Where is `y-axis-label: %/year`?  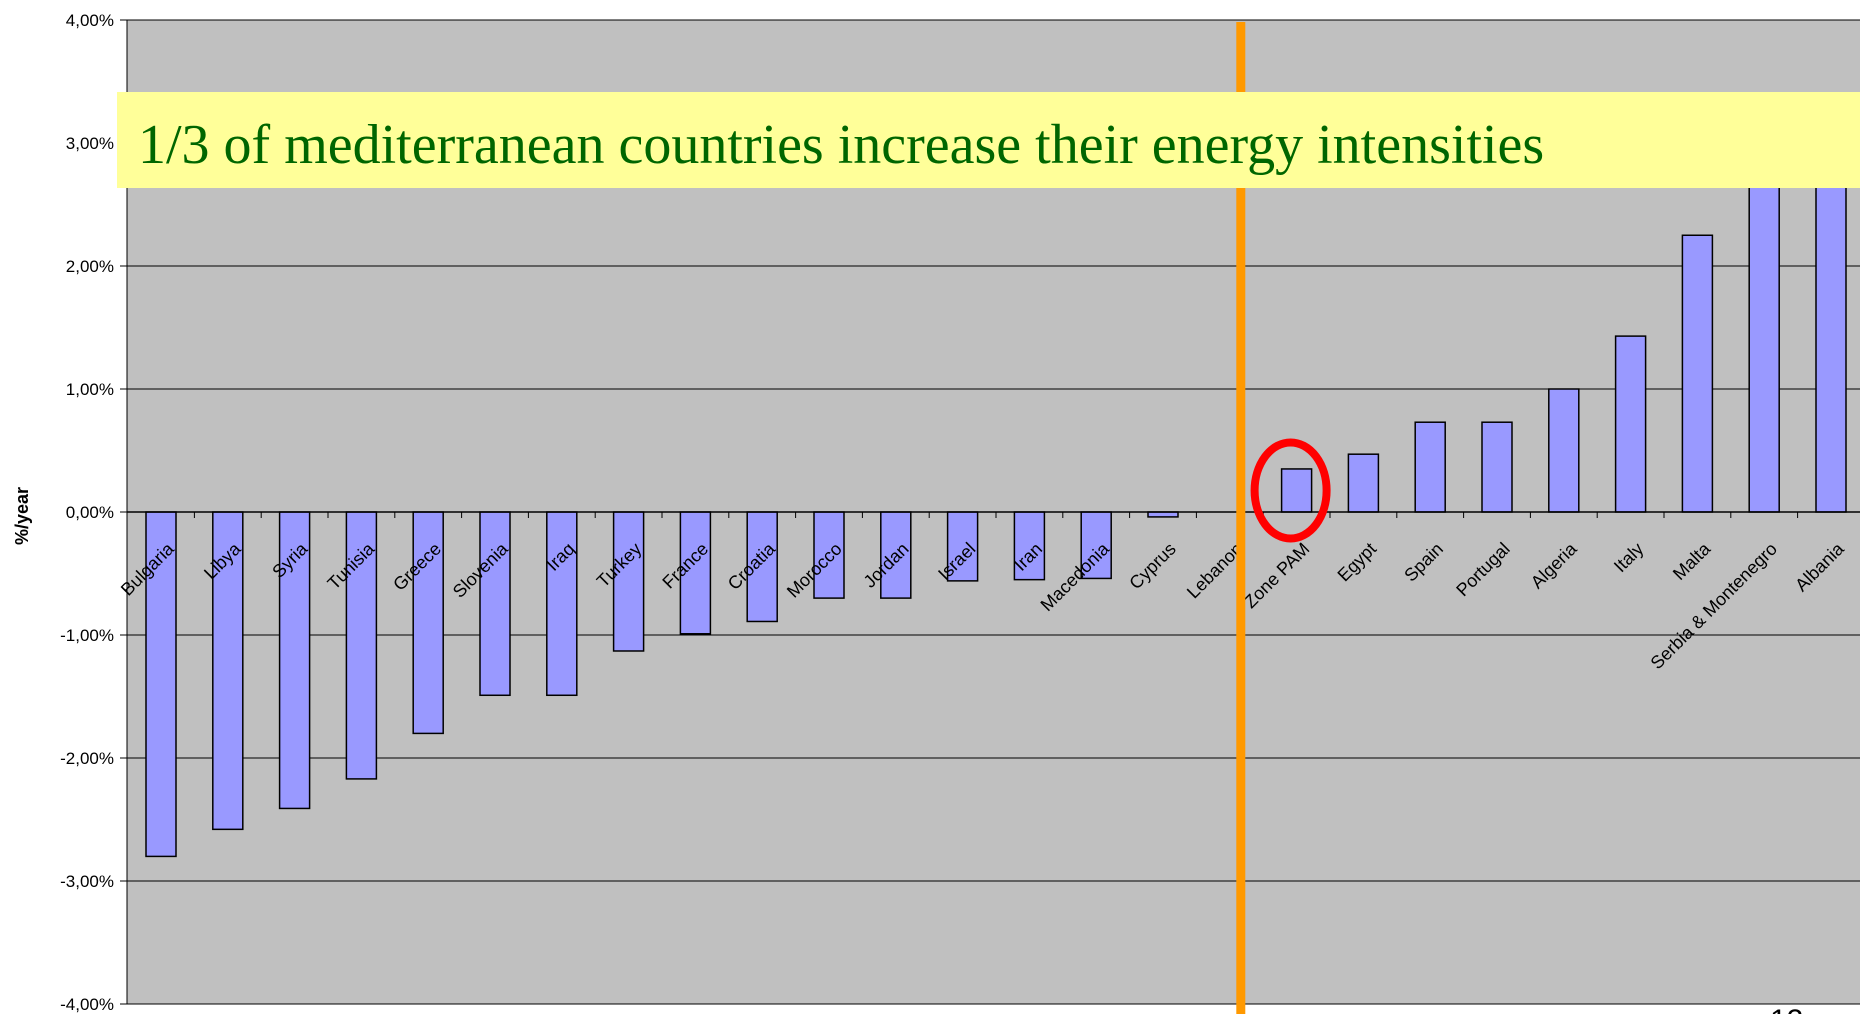 y-axis-label: %/year is located at coordinates (22, 516).